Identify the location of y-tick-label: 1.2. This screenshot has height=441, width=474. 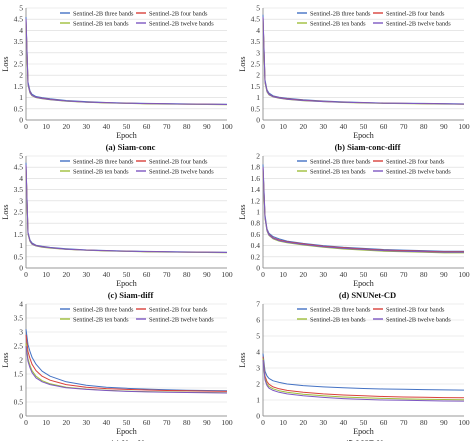
(256, 200).